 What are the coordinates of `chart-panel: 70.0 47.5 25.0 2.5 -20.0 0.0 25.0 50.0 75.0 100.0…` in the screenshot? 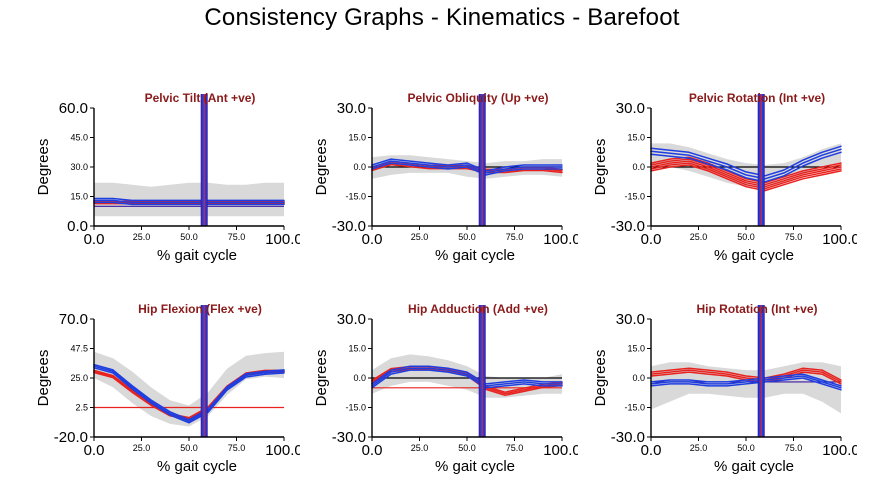 It's located at (166, 395).